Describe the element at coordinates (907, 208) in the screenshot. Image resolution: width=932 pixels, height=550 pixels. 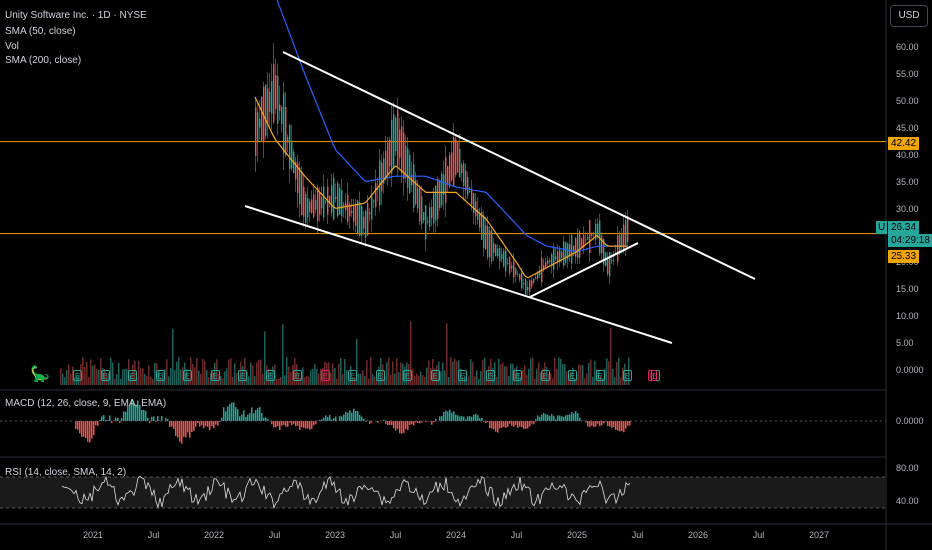
I see `price-axis-label: 30.00` at that location.